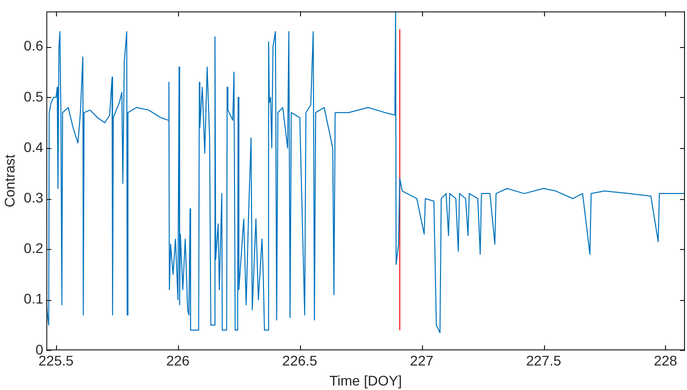 The image size is (687, 390). Describe the element at coordinates (544, 360) in the screenshot. I see `x-tick-label: 227.5` at that location.